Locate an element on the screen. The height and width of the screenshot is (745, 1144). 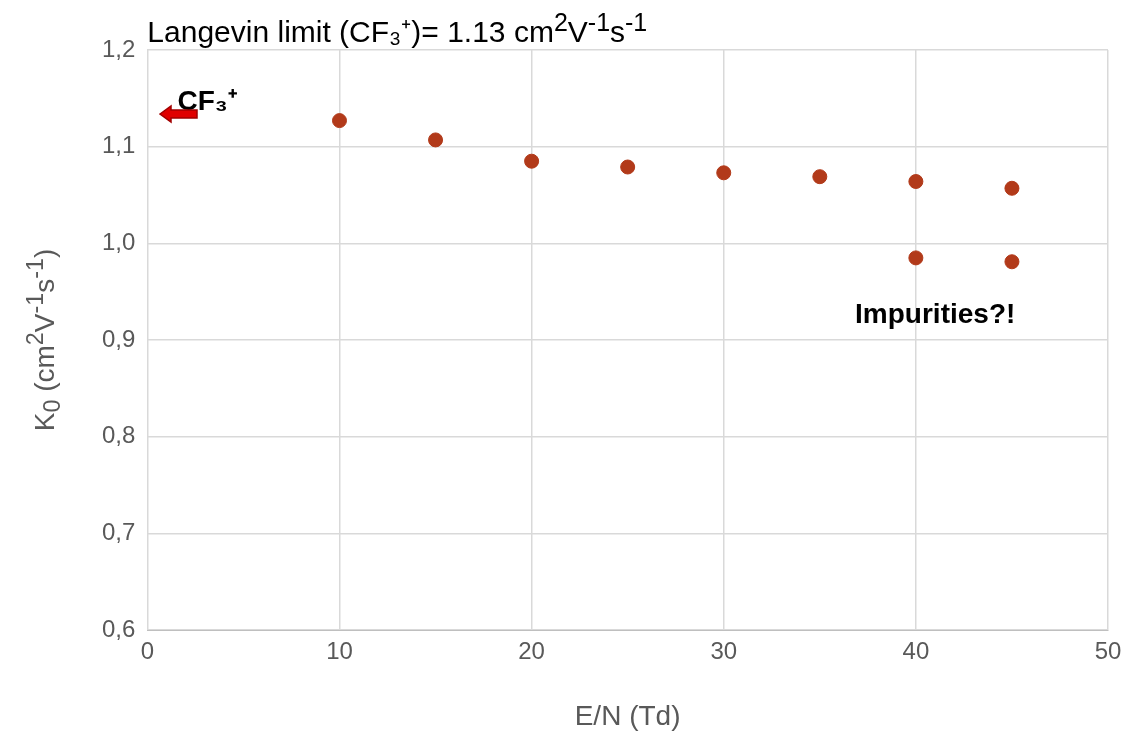
x-tick-label: 30 is located at coordinates (724, 651).